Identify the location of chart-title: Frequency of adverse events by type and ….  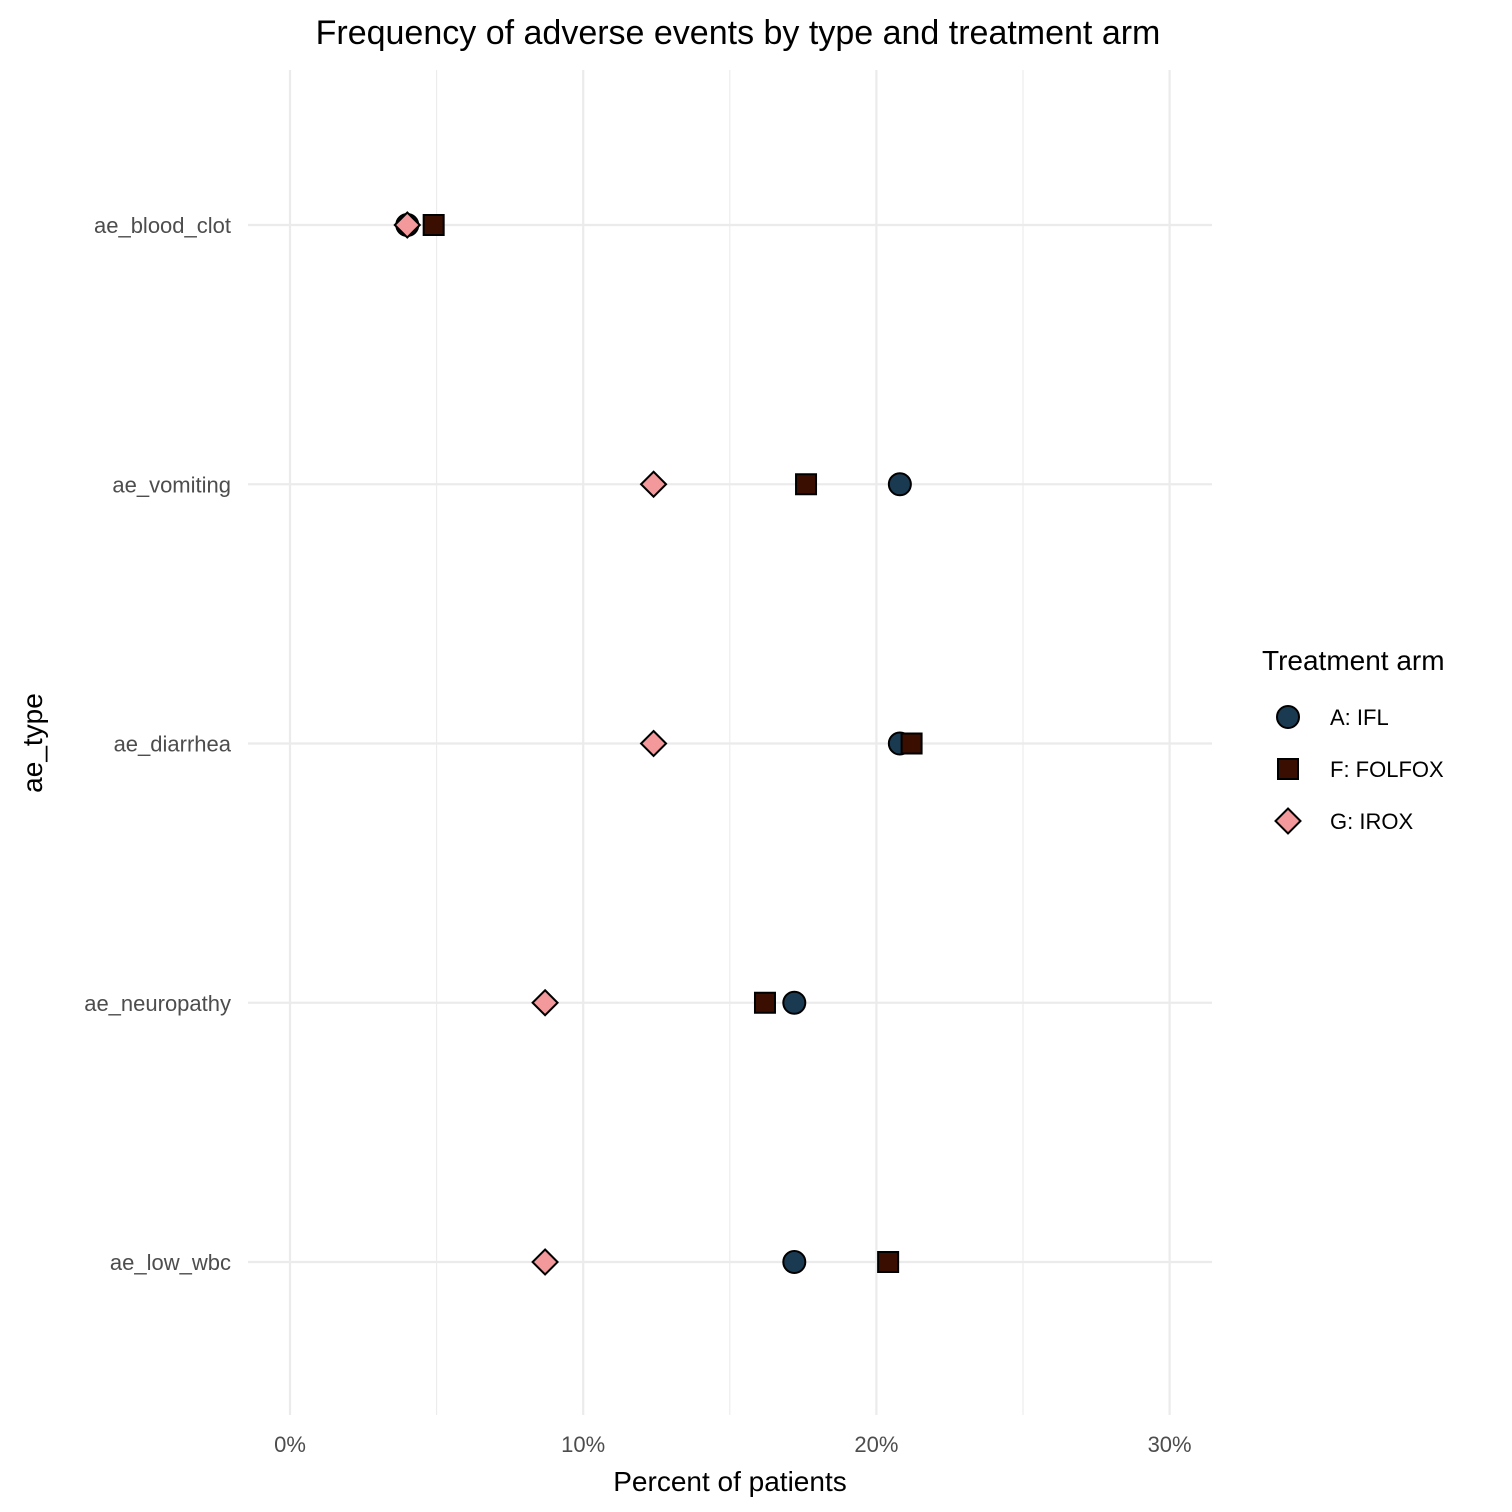
(738, 33).